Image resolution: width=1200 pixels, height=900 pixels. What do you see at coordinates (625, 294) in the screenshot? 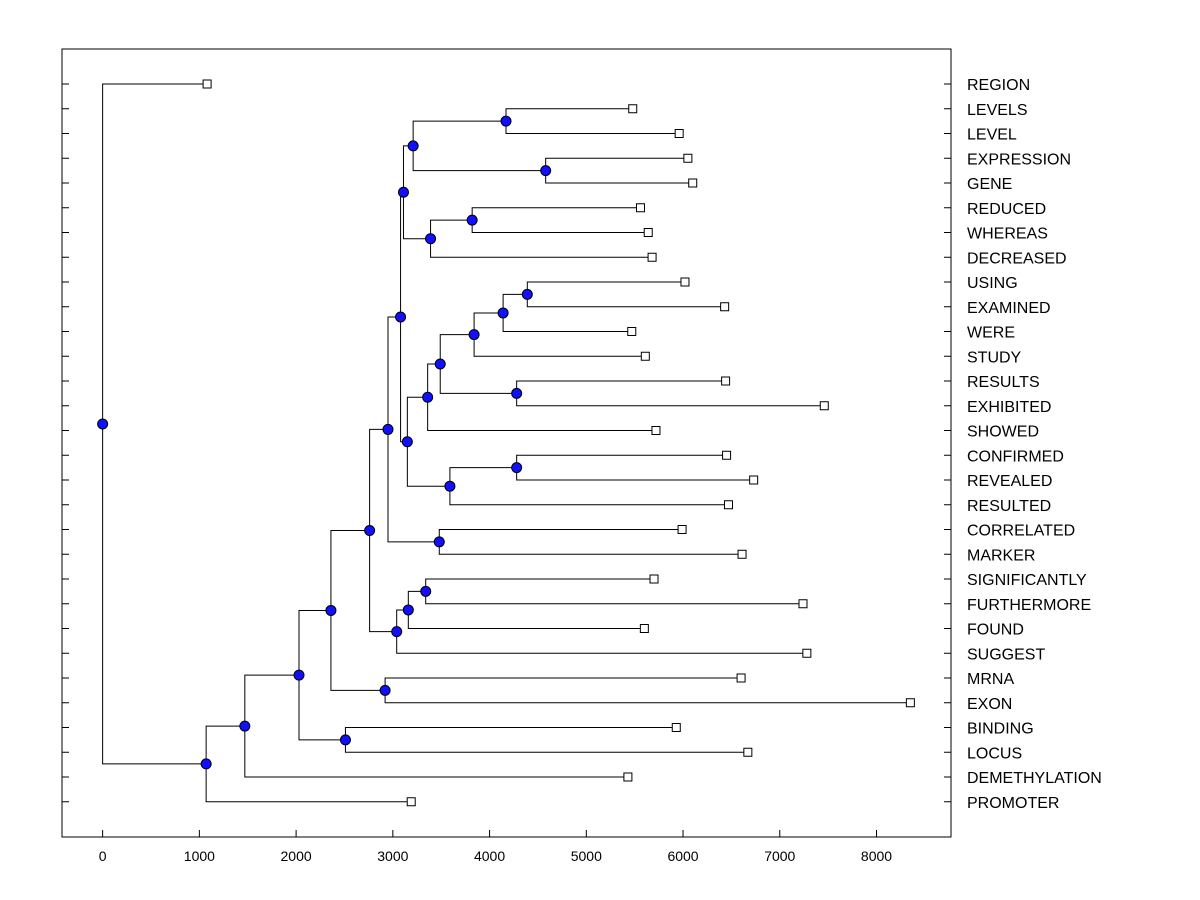
I see `branch-n7` at bounding box center [625, 294].